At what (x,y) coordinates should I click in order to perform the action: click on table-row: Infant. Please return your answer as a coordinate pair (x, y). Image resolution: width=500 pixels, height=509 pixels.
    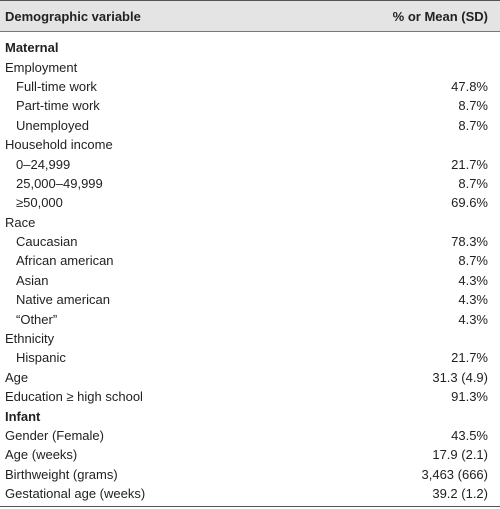
    Looking at the image, I should click on (250, 415).